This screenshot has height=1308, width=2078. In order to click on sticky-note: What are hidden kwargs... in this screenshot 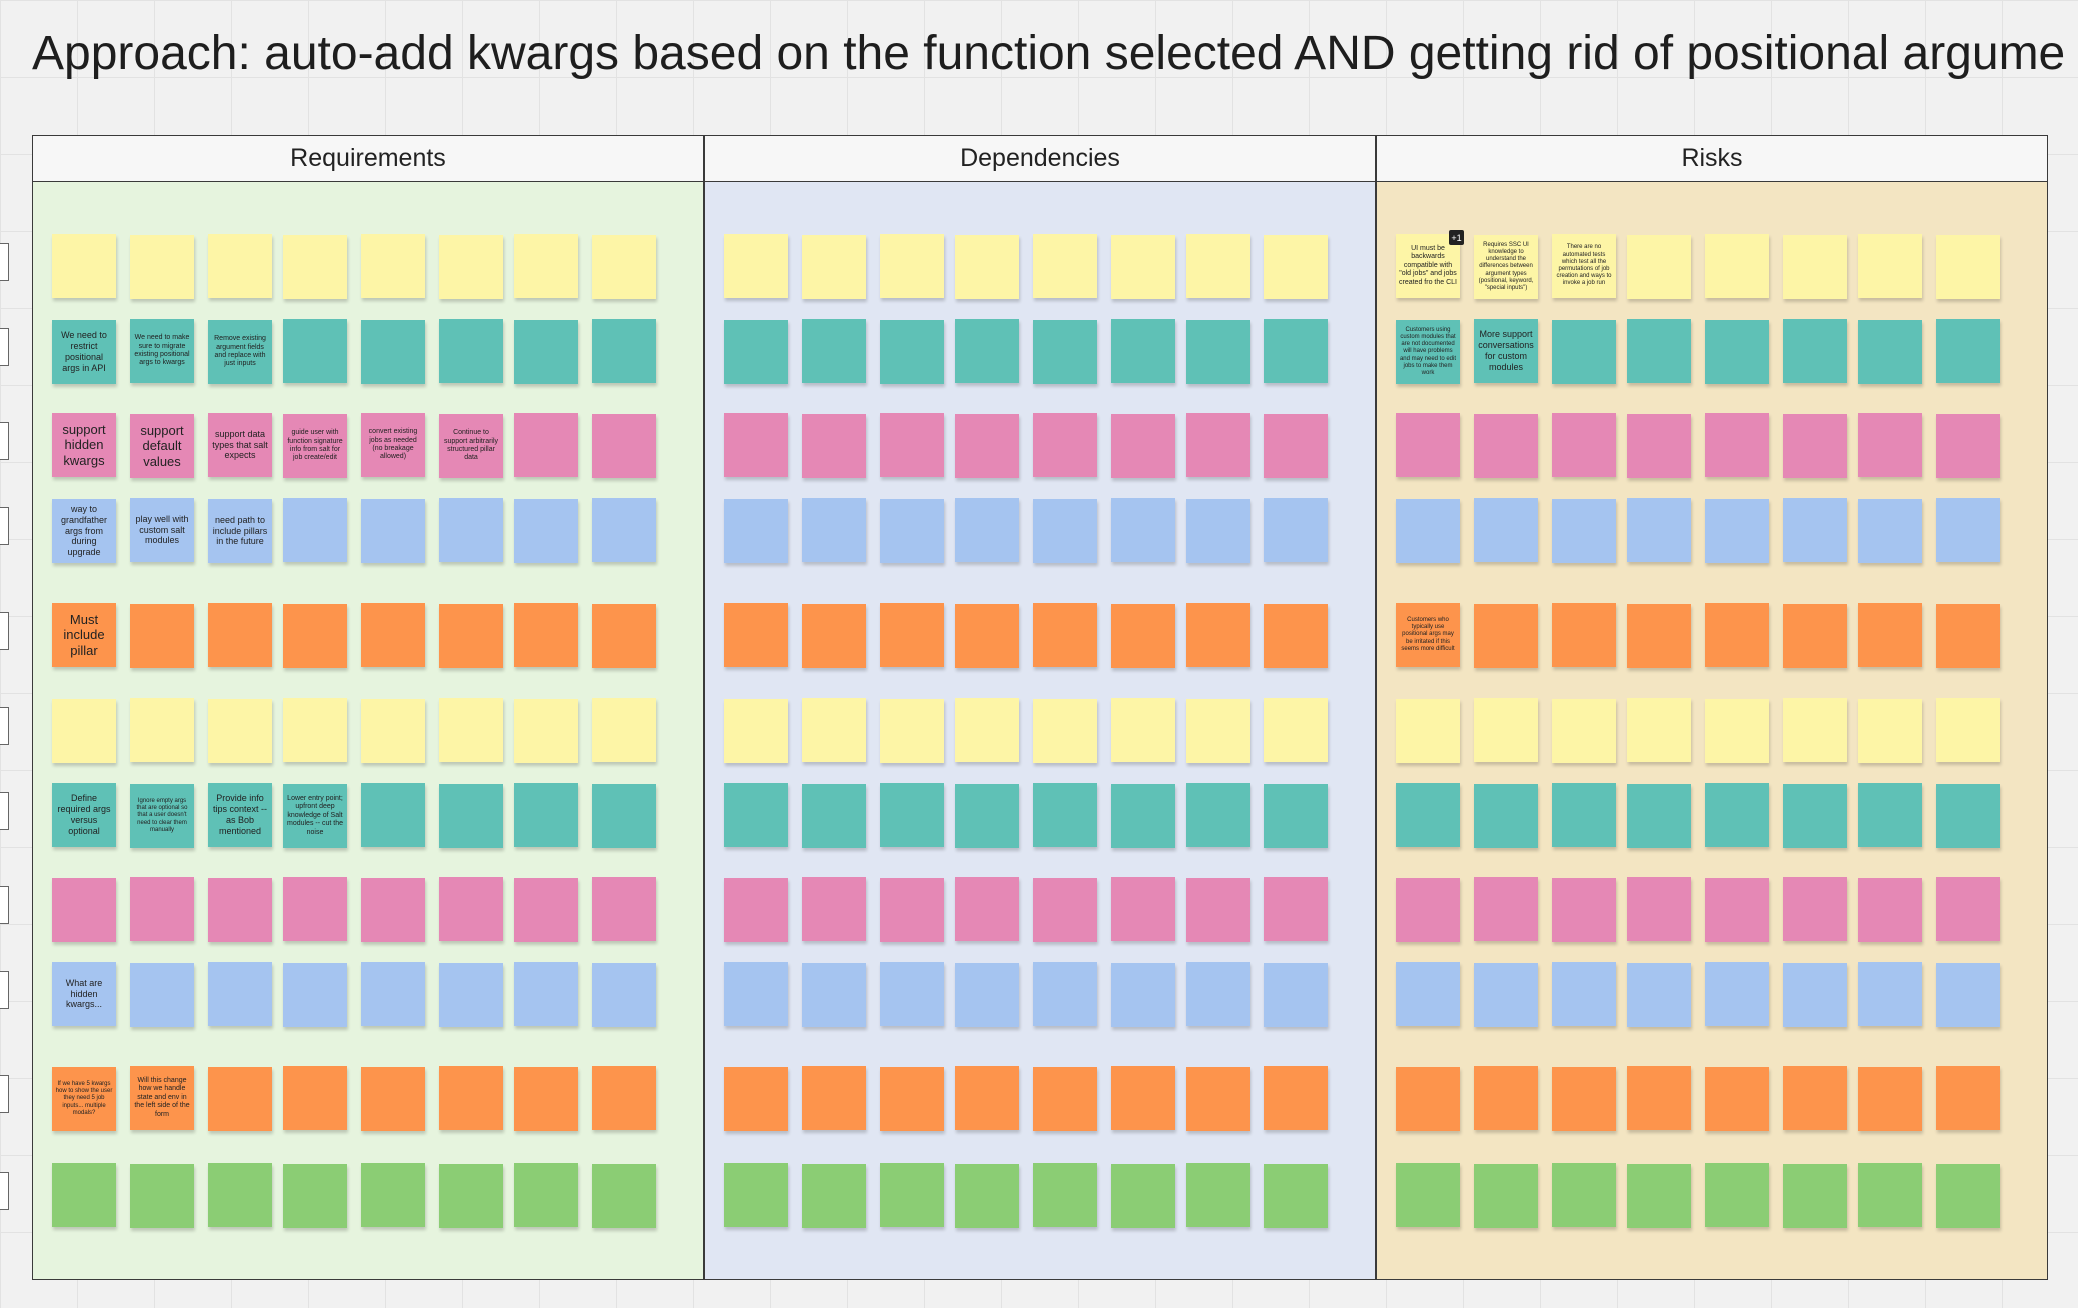, I will do `click(84, 994)`.